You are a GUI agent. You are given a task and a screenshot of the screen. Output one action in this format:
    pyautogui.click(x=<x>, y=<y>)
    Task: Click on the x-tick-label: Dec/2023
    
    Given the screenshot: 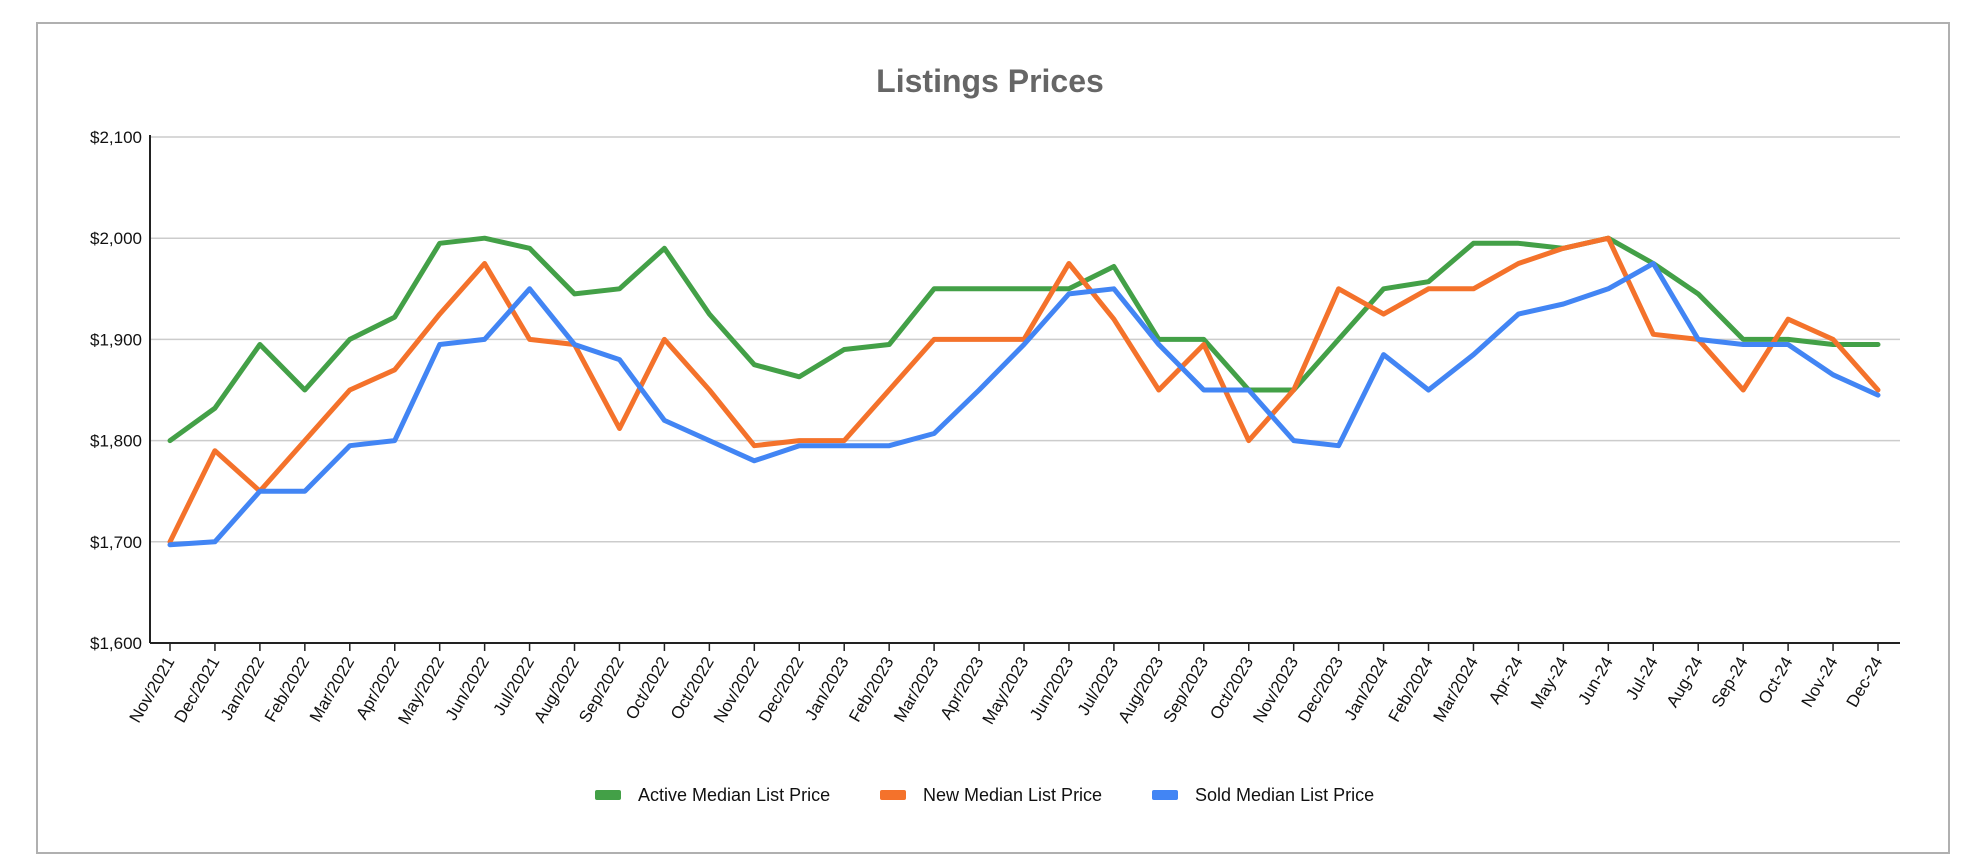 What is the action you would take?
    pyautogui.click(x=1320, y=690)
    